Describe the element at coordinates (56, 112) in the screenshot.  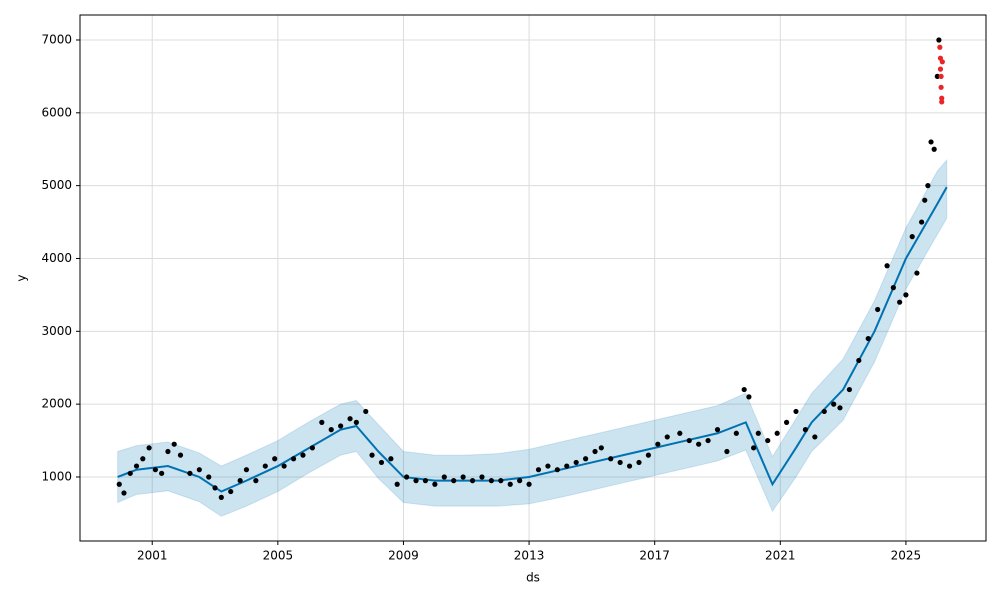
I see `y-tick-label: 6000` at that location.